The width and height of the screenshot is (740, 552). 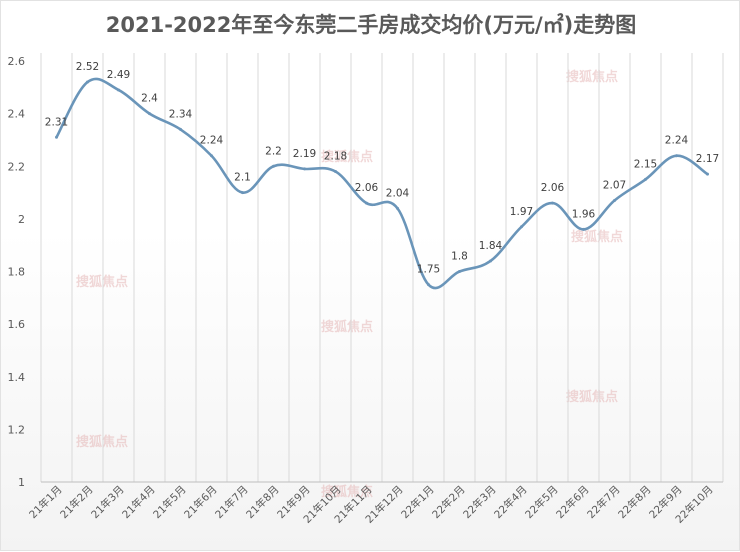 What do you see at coordinates (169, 502) in the screenshot?
I see `x-tick-label: 21年5月` at bounding box center [169, 502].